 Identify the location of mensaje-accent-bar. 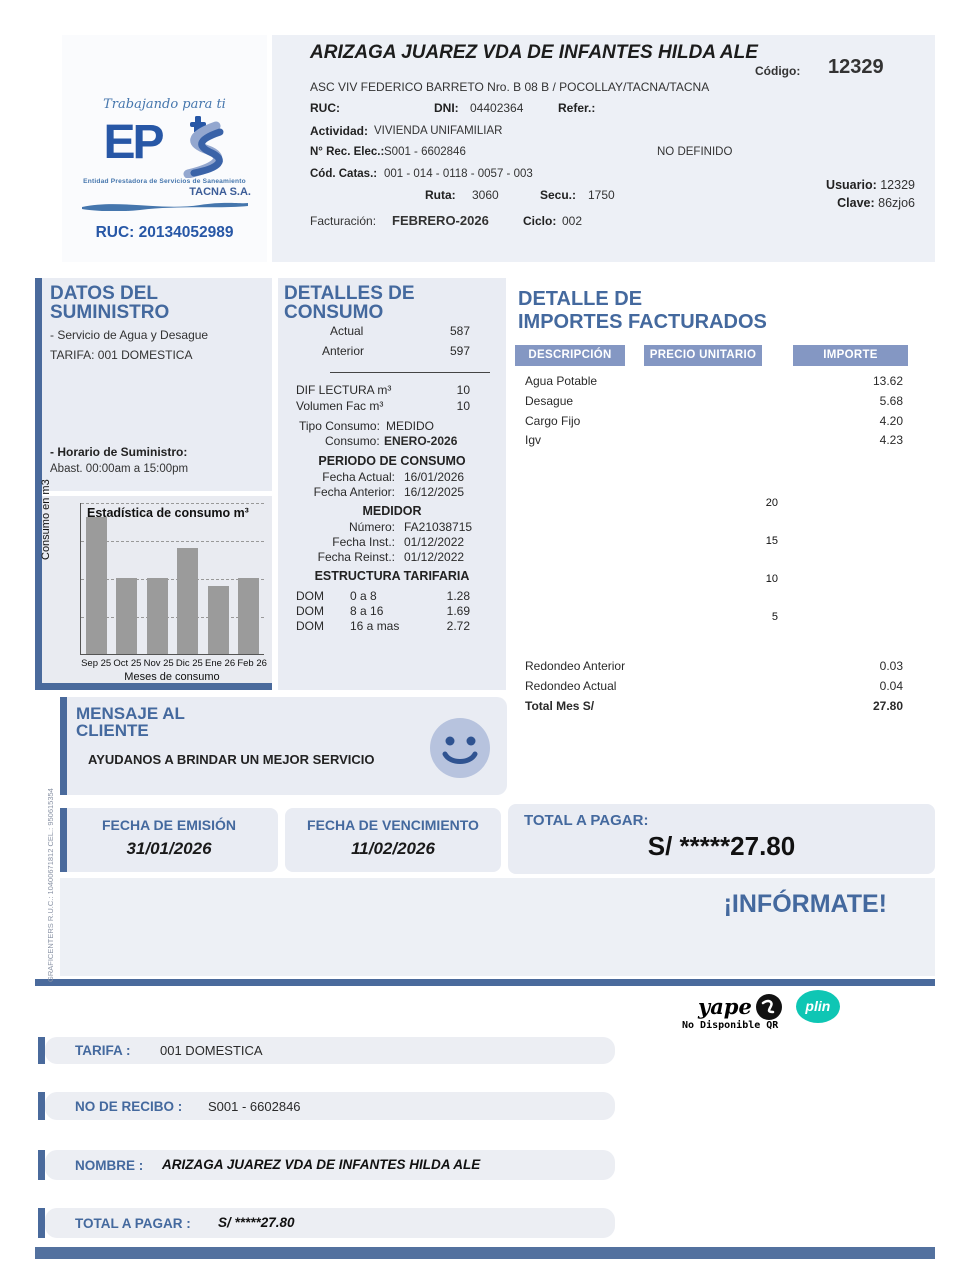
(63, 746).